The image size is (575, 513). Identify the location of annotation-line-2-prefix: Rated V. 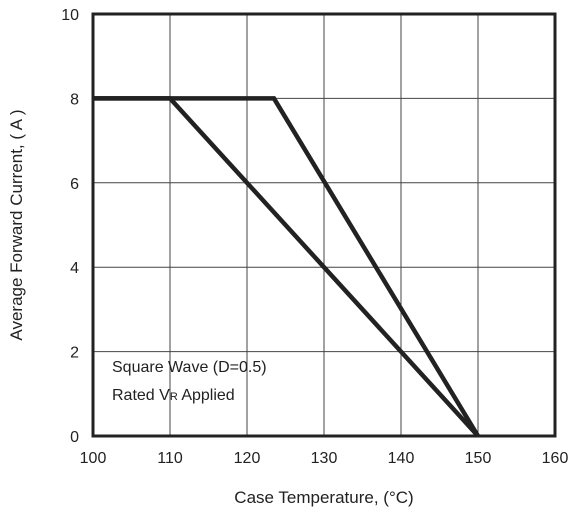
(141, 395).